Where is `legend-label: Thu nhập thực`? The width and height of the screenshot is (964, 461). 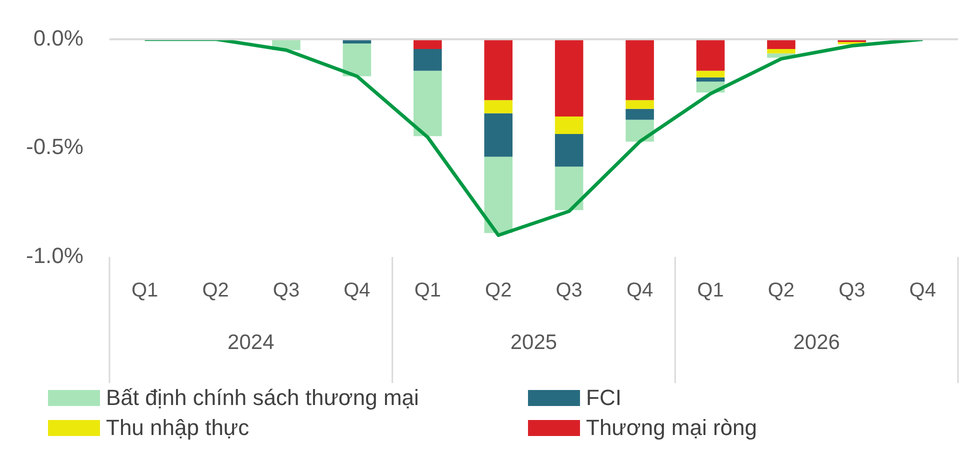
legend-label: Thu nhập thực is located at coordinates (178, 428).